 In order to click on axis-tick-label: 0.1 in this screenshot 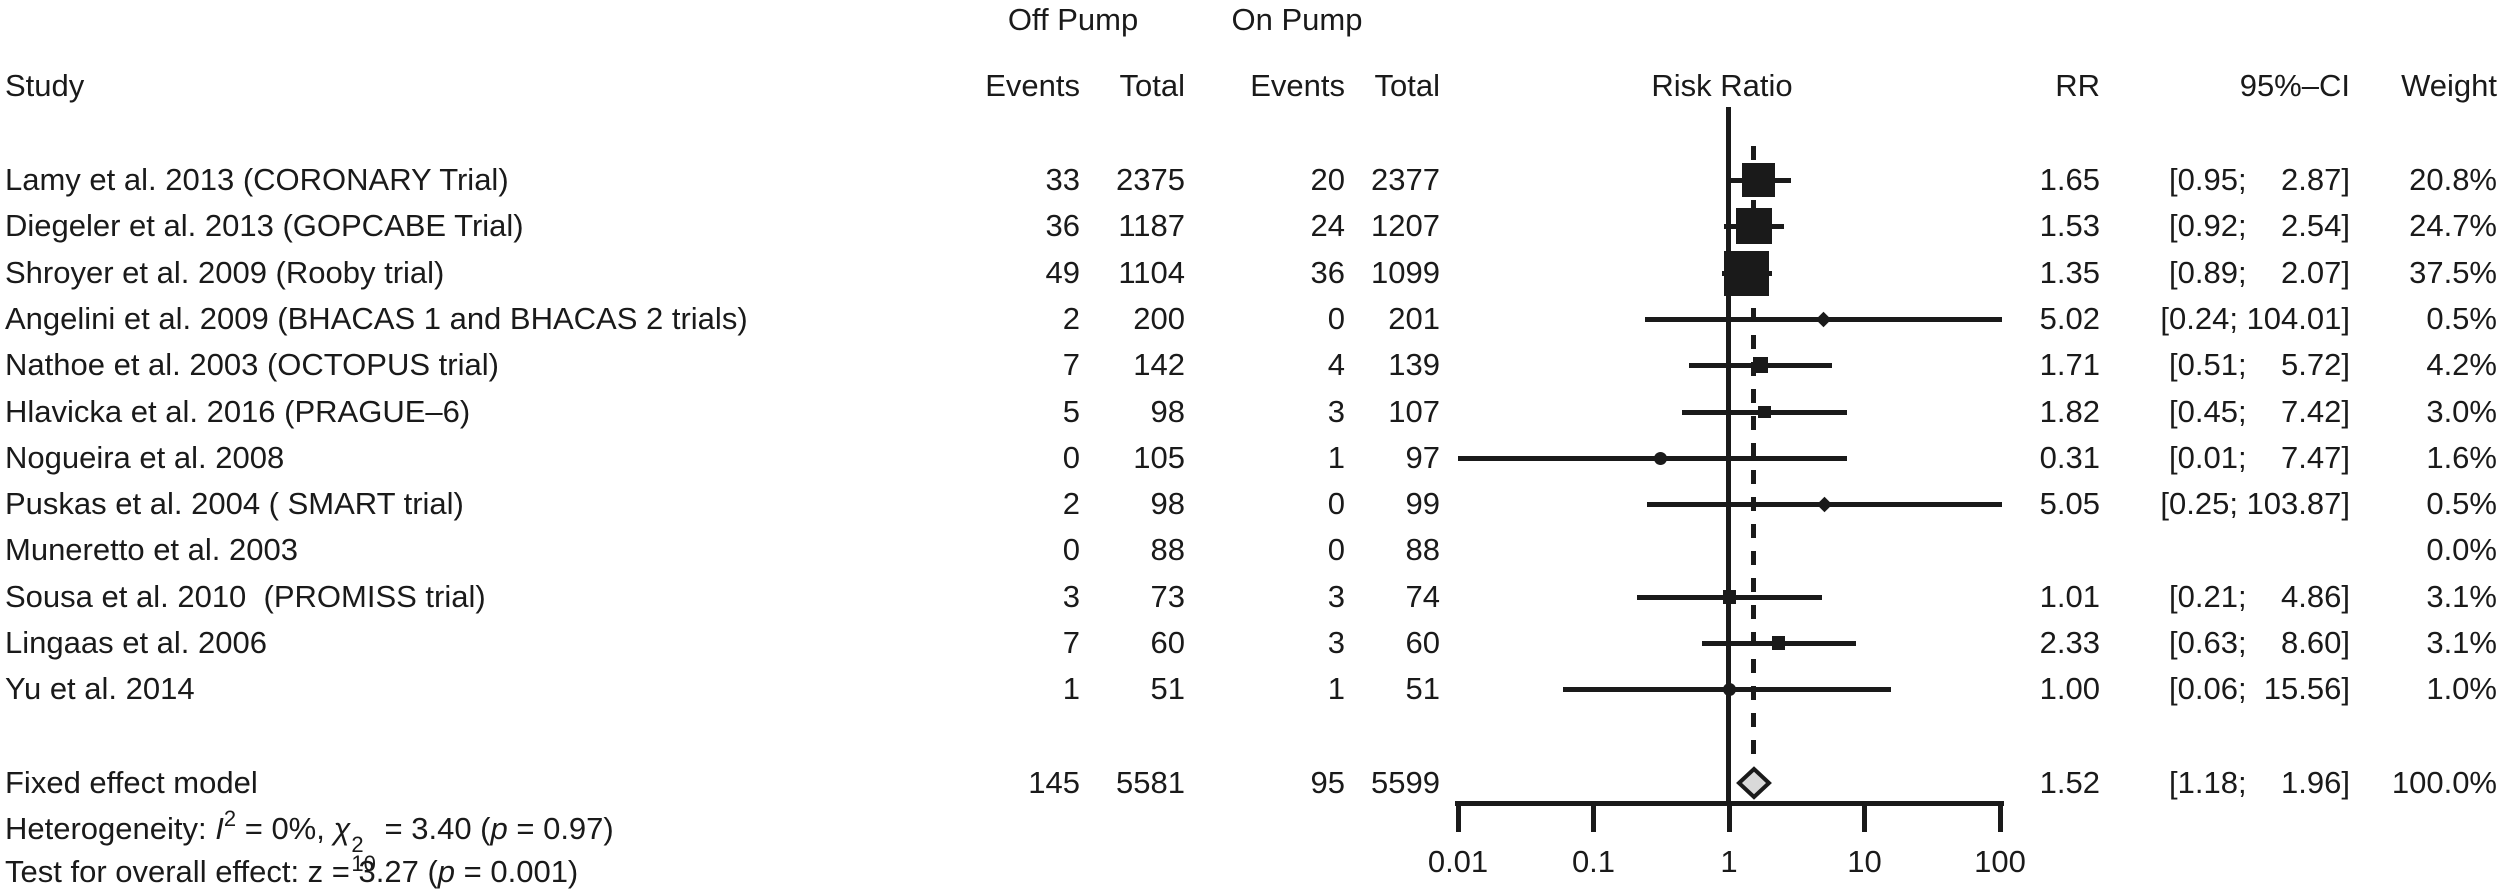, I will do `click(1593, 861)`.